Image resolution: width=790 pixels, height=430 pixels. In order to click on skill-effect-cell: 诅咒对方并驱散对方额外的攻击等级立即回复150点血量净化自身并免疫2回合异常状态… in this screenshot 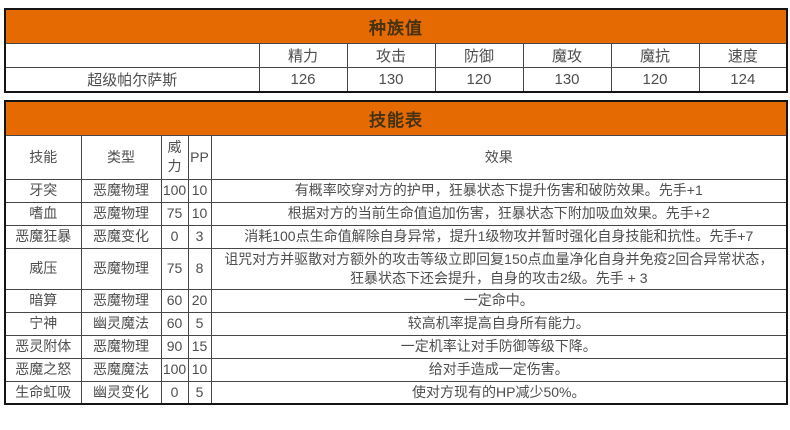, I will do `click(499, 268)`.